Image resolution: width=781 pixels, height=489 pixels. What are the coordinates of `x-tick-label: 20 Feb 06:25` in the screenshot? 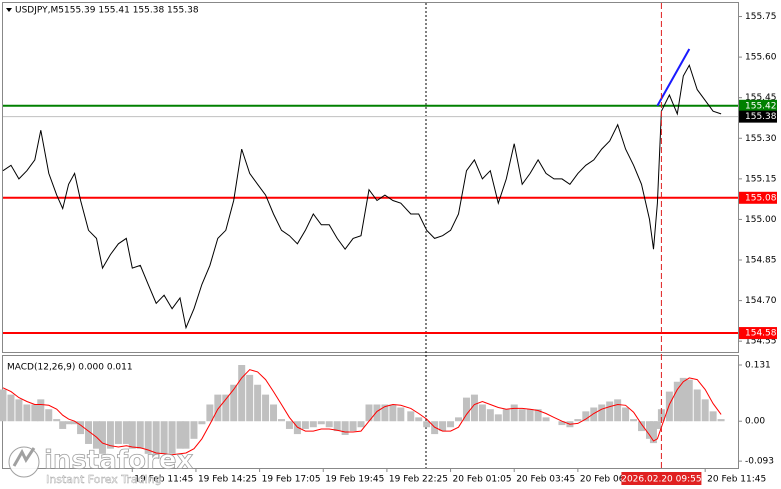 It's located at (609, 480).